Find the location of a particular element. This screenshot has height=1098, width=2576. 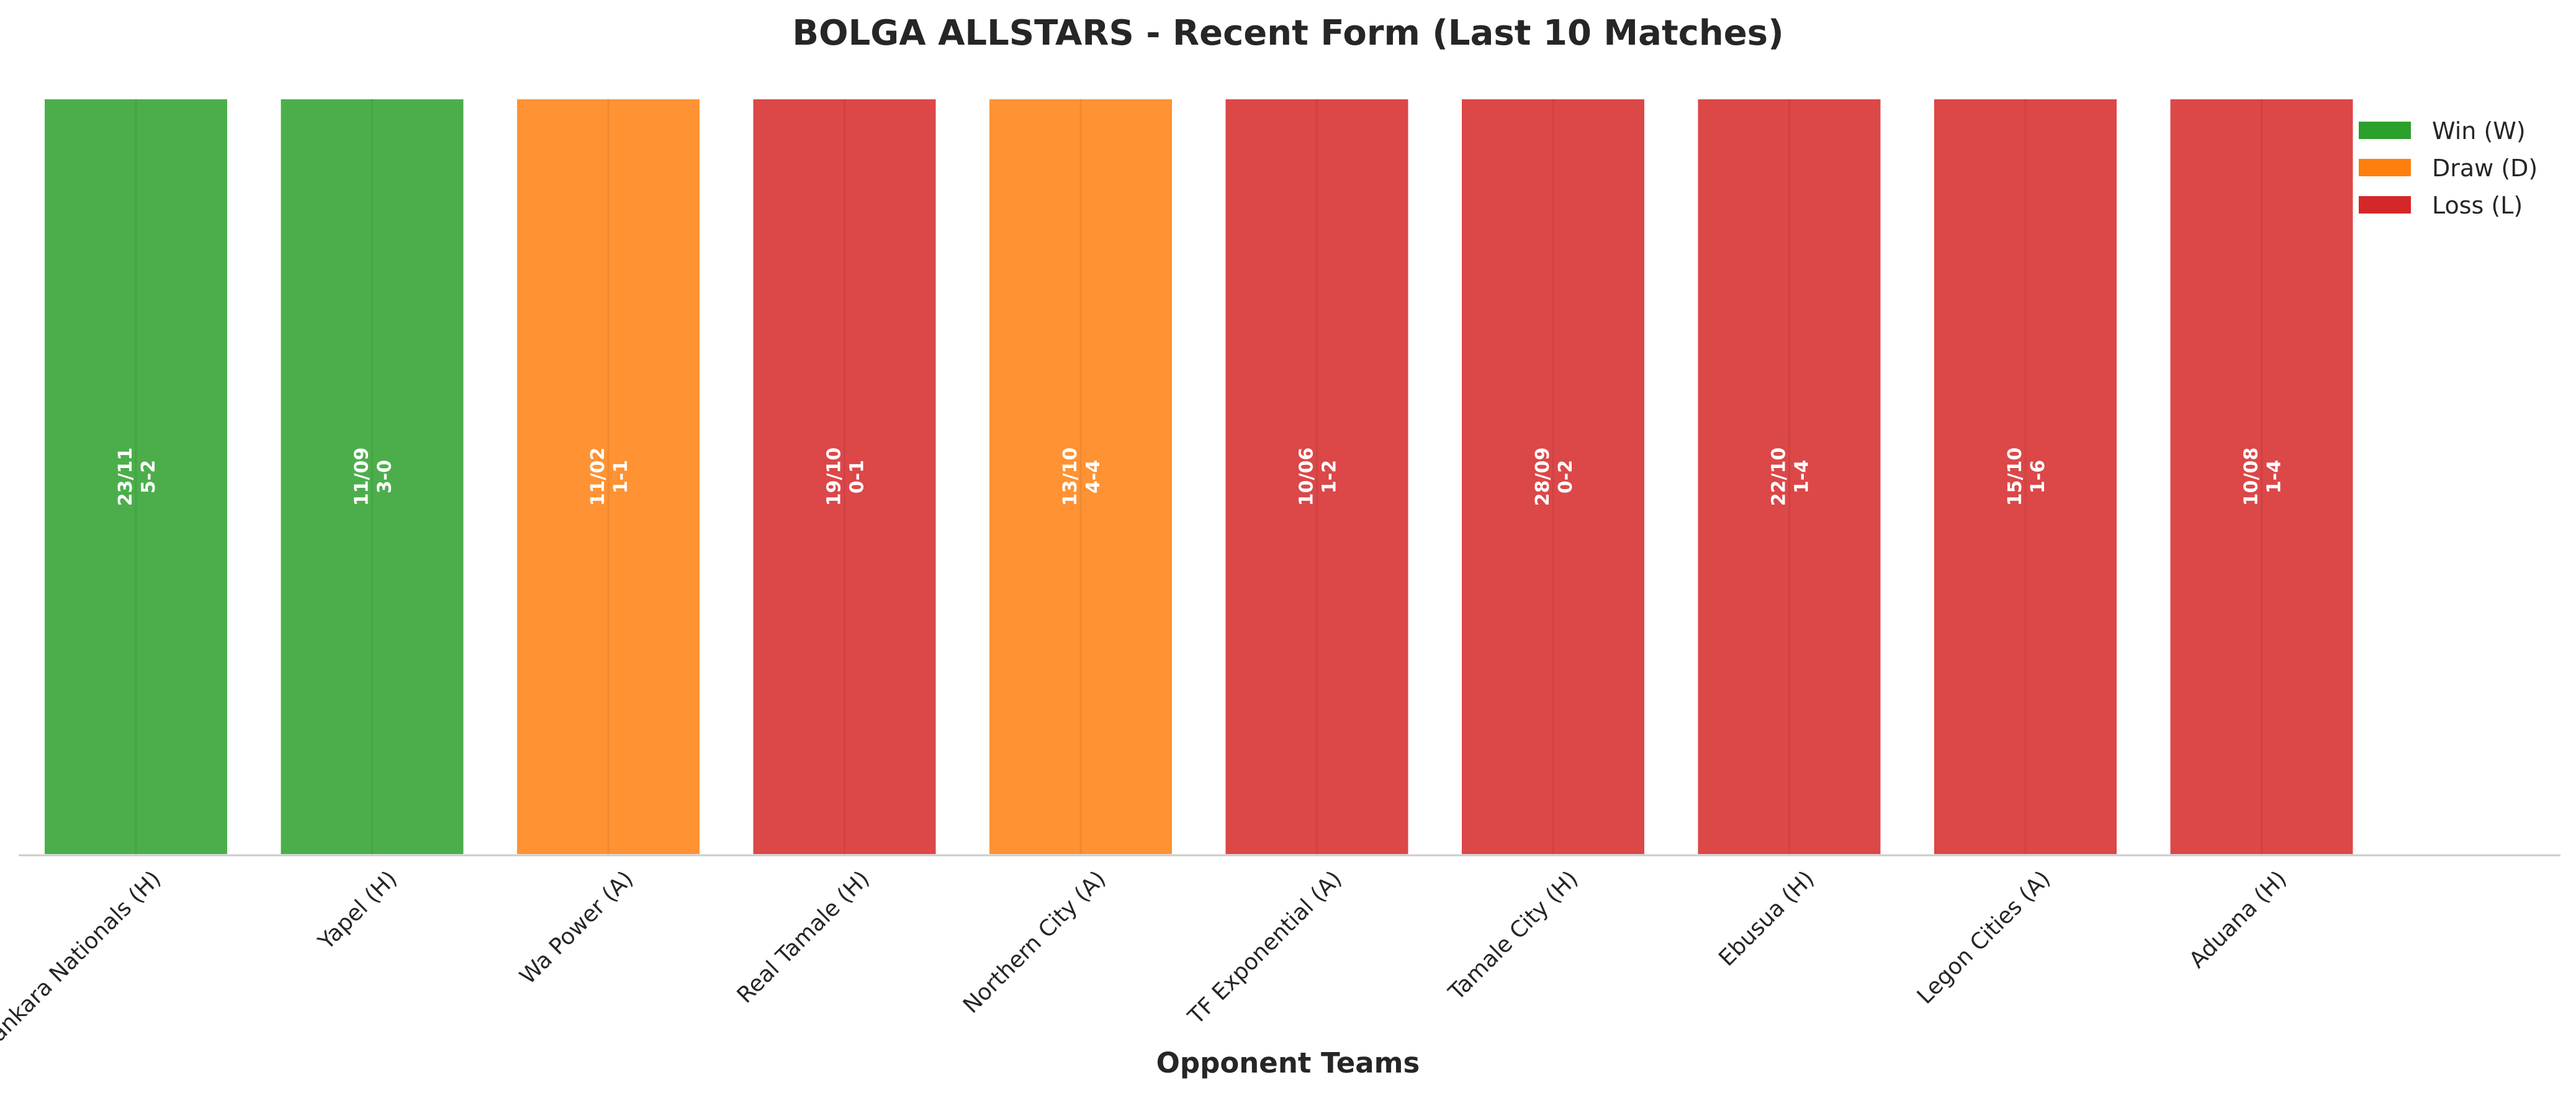

bar-date: 28/09 is located at coordinates (1543, 477).